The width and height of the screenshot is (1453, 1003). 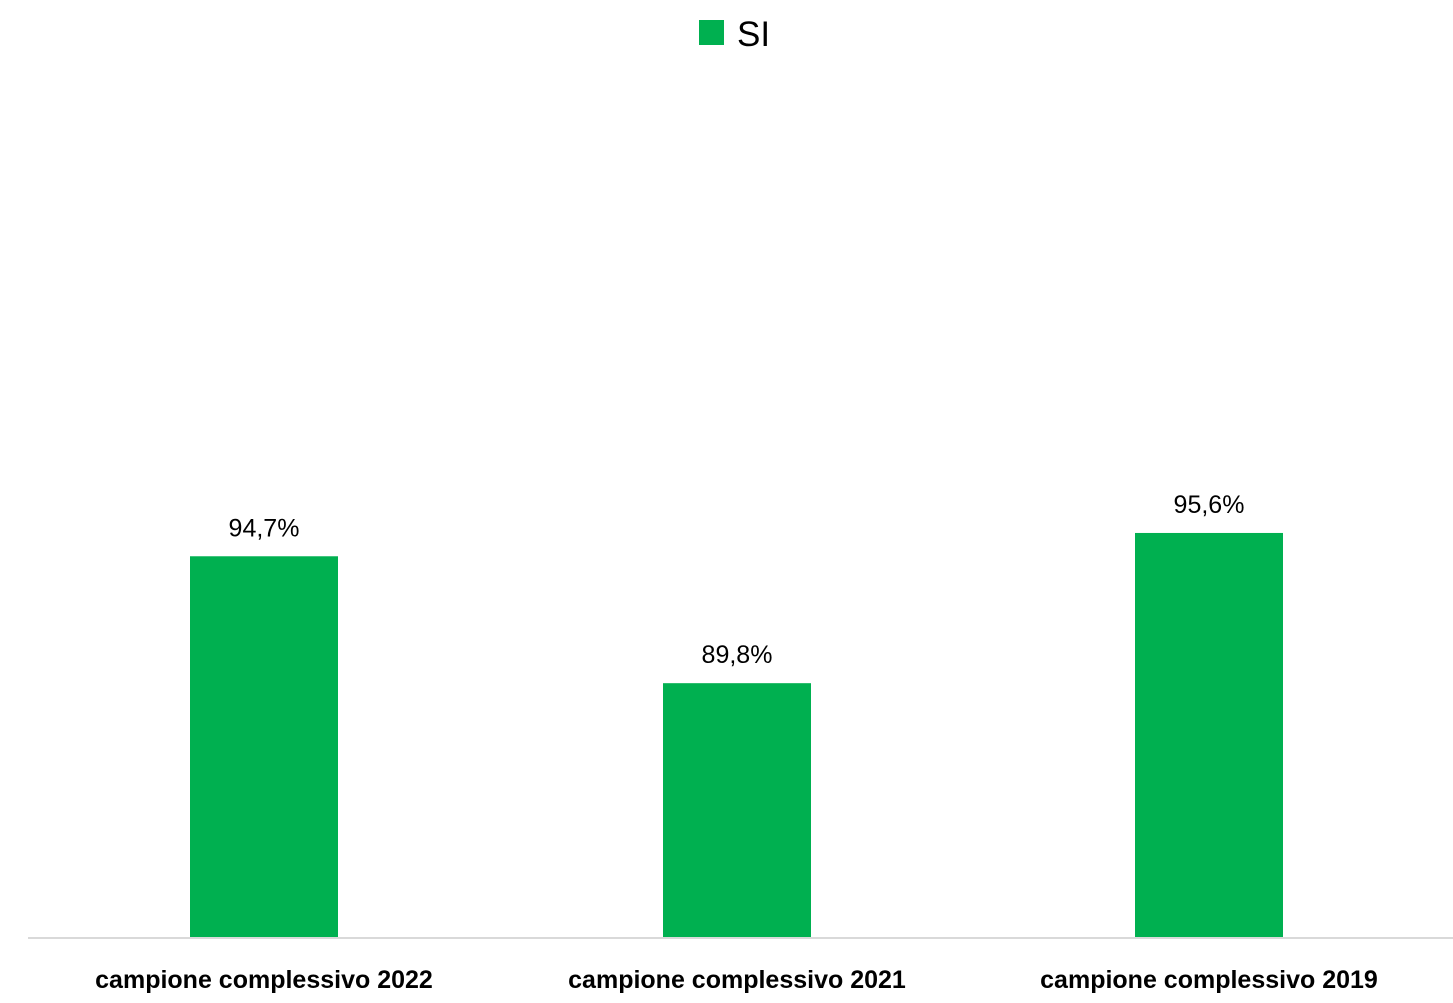 I want to click on x-tick-label-2: campione complessivo 2021, so click(x=737, y=980).